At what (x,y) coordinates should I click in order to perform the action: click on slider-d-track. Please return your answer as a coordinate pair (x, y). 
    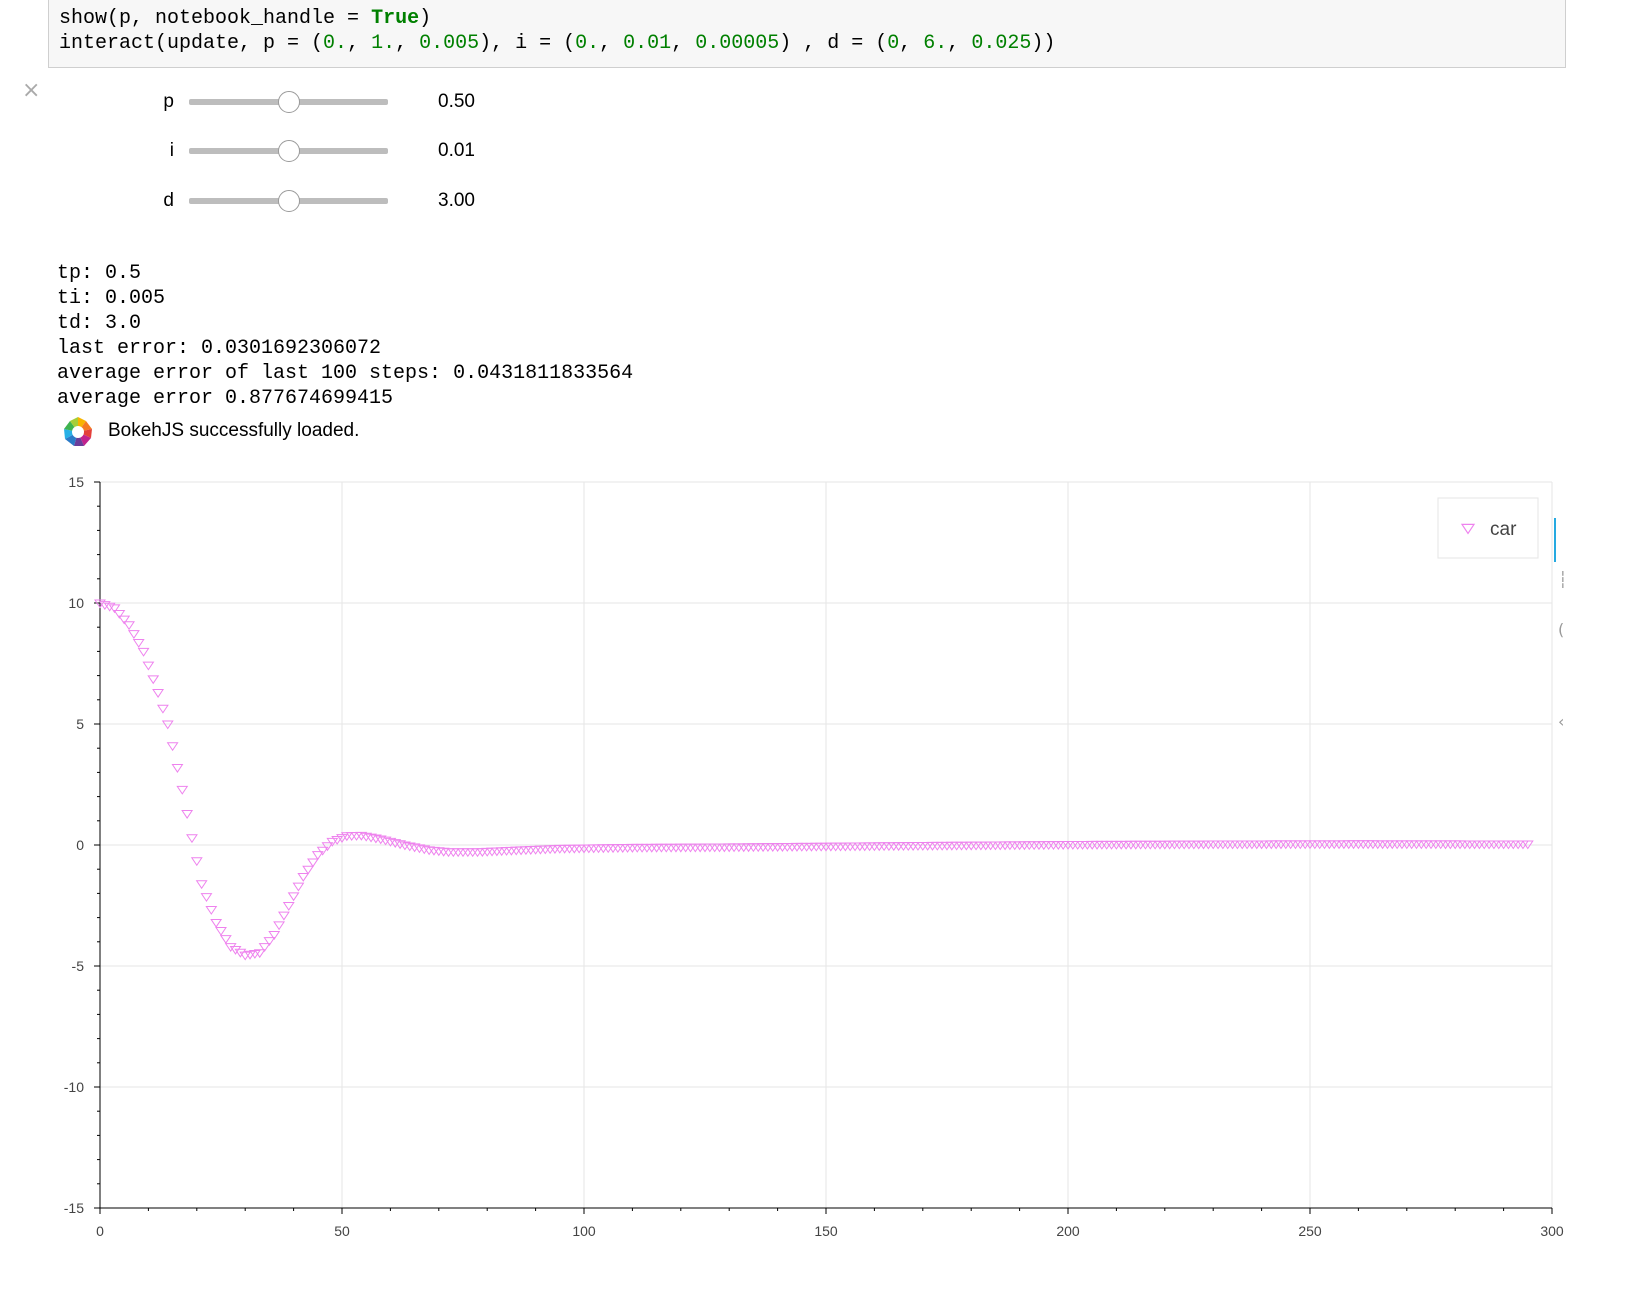
    Looking at the image, I should click on (288, 201).